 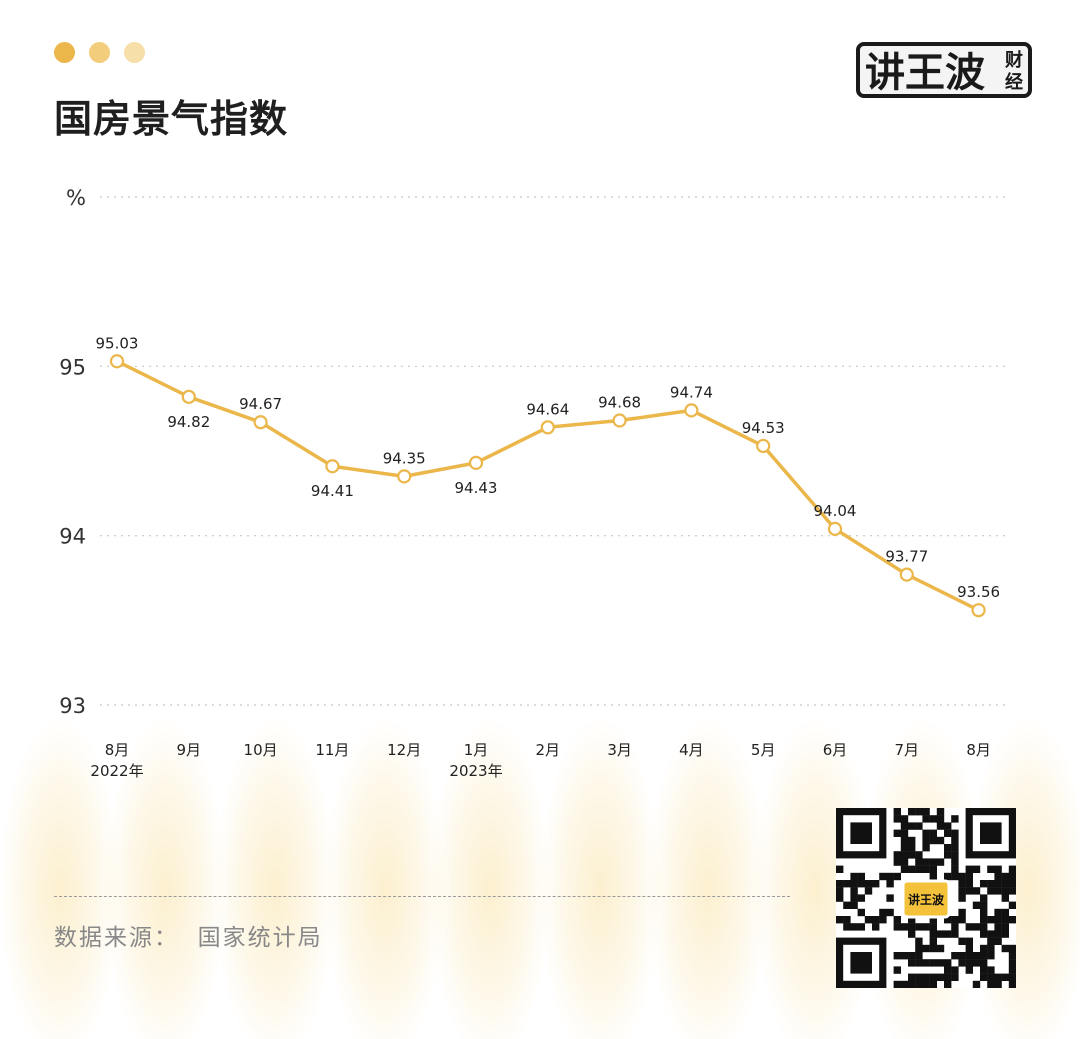 I want to click on logo-sub-text-1: 财, so click(x=1014, y=60).